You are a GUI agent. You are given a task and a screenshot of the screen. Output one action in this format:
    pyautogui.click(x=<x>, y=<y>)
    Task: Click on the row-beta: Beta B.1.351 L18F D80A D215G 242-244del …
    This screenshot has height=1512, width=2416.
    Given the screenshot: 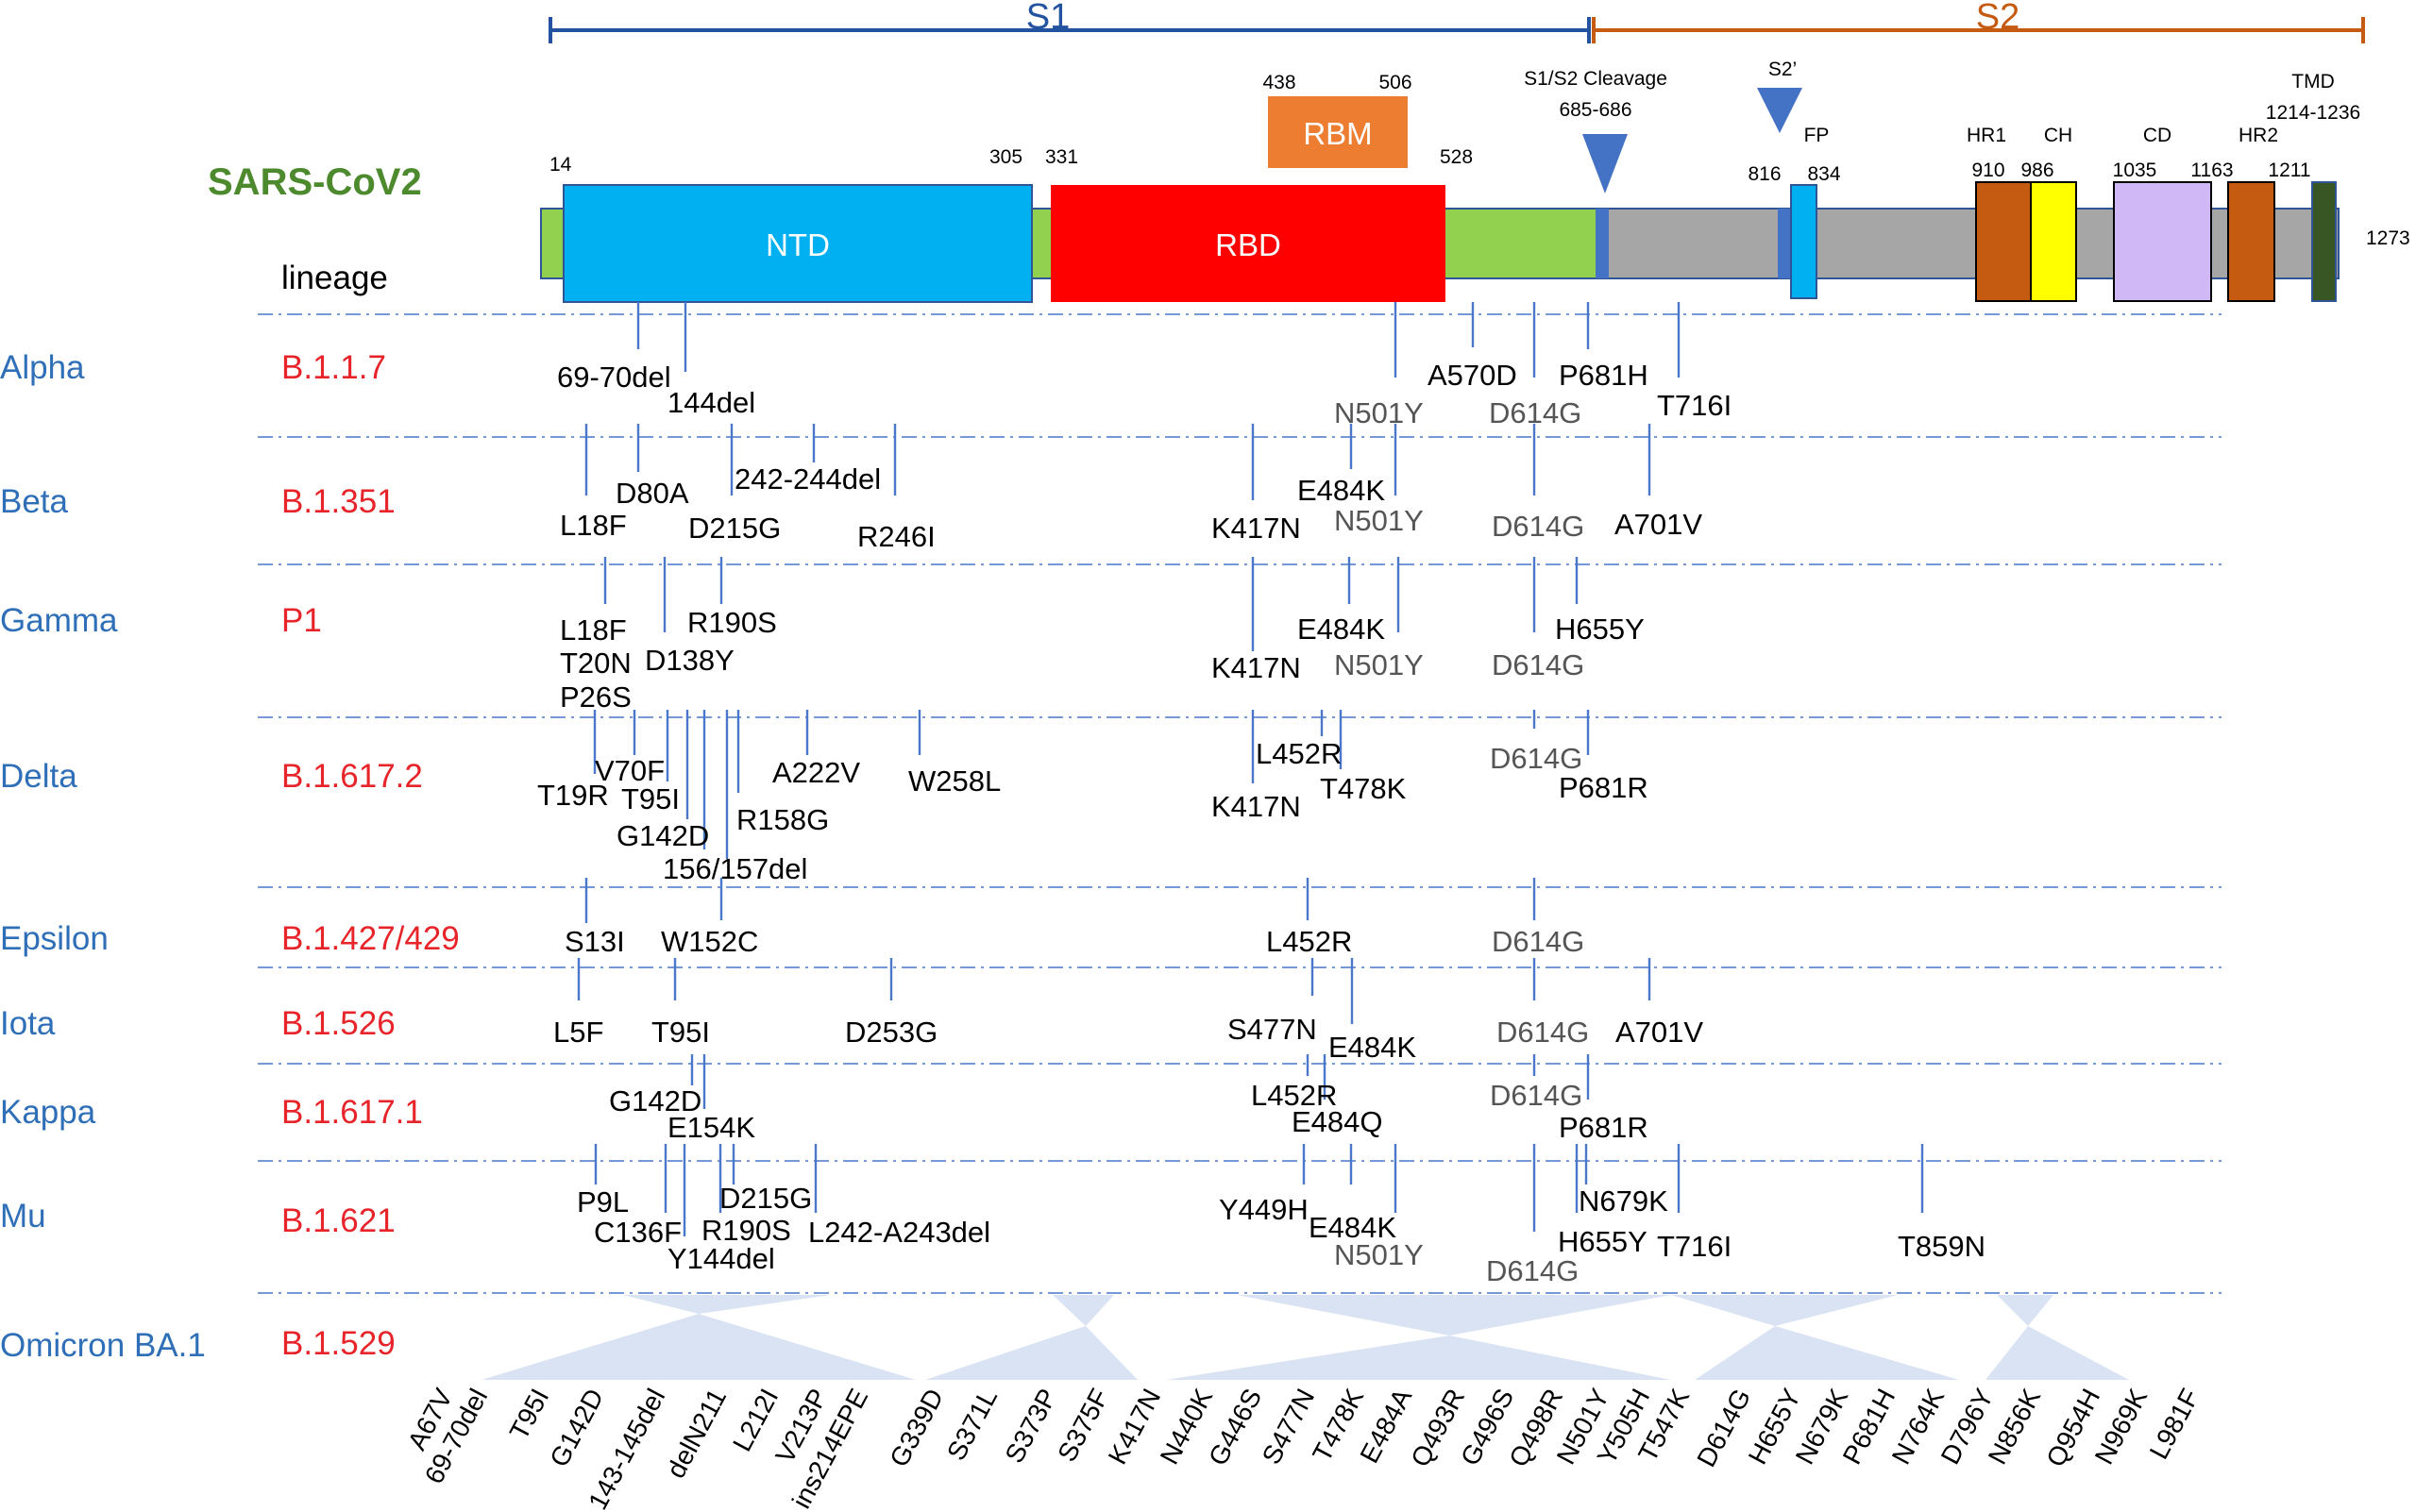 What is the action you would take?
    pyautogui.click(x=851, y=488)
    